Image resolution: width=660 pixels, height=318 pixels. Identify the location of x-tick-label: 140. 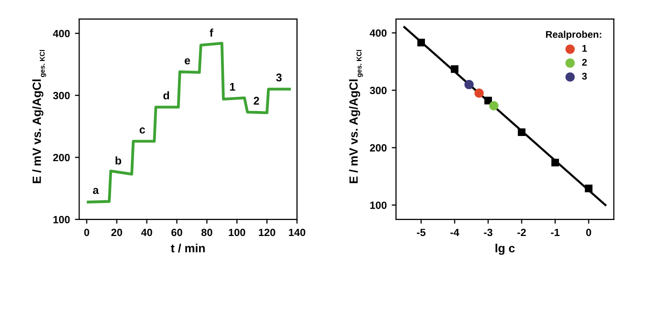
(297, 232).